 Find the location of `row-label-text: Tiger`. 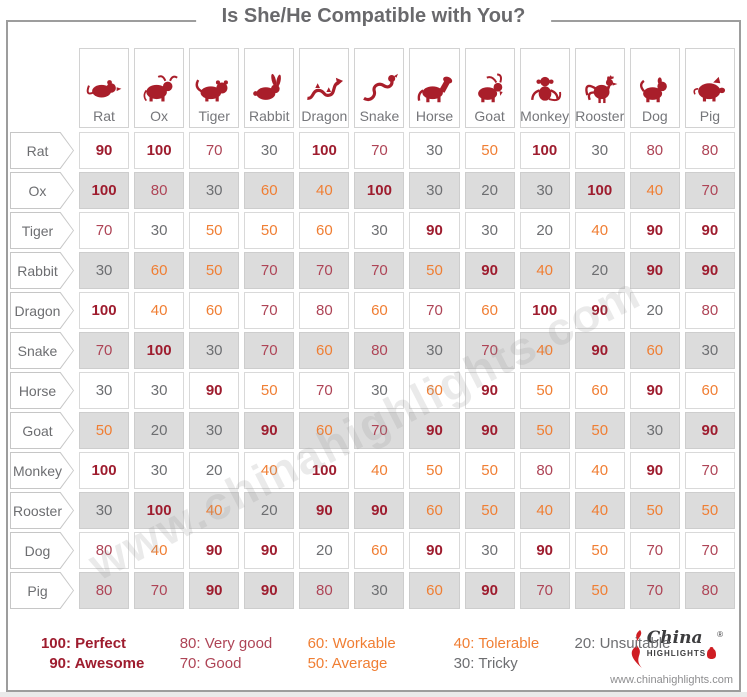

row-label-text: Tiger is located at coordinates (37, 230).